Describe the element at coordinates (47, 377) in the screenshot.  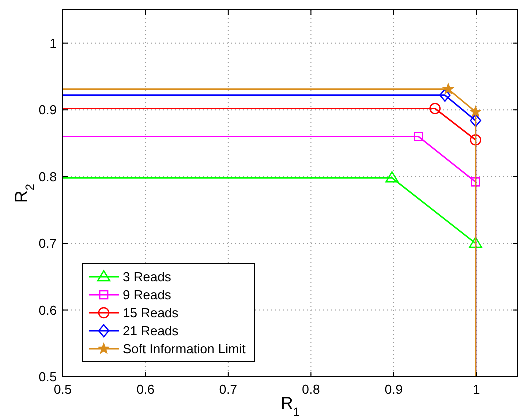
I see `y-tick-label: 0.5` at that location.